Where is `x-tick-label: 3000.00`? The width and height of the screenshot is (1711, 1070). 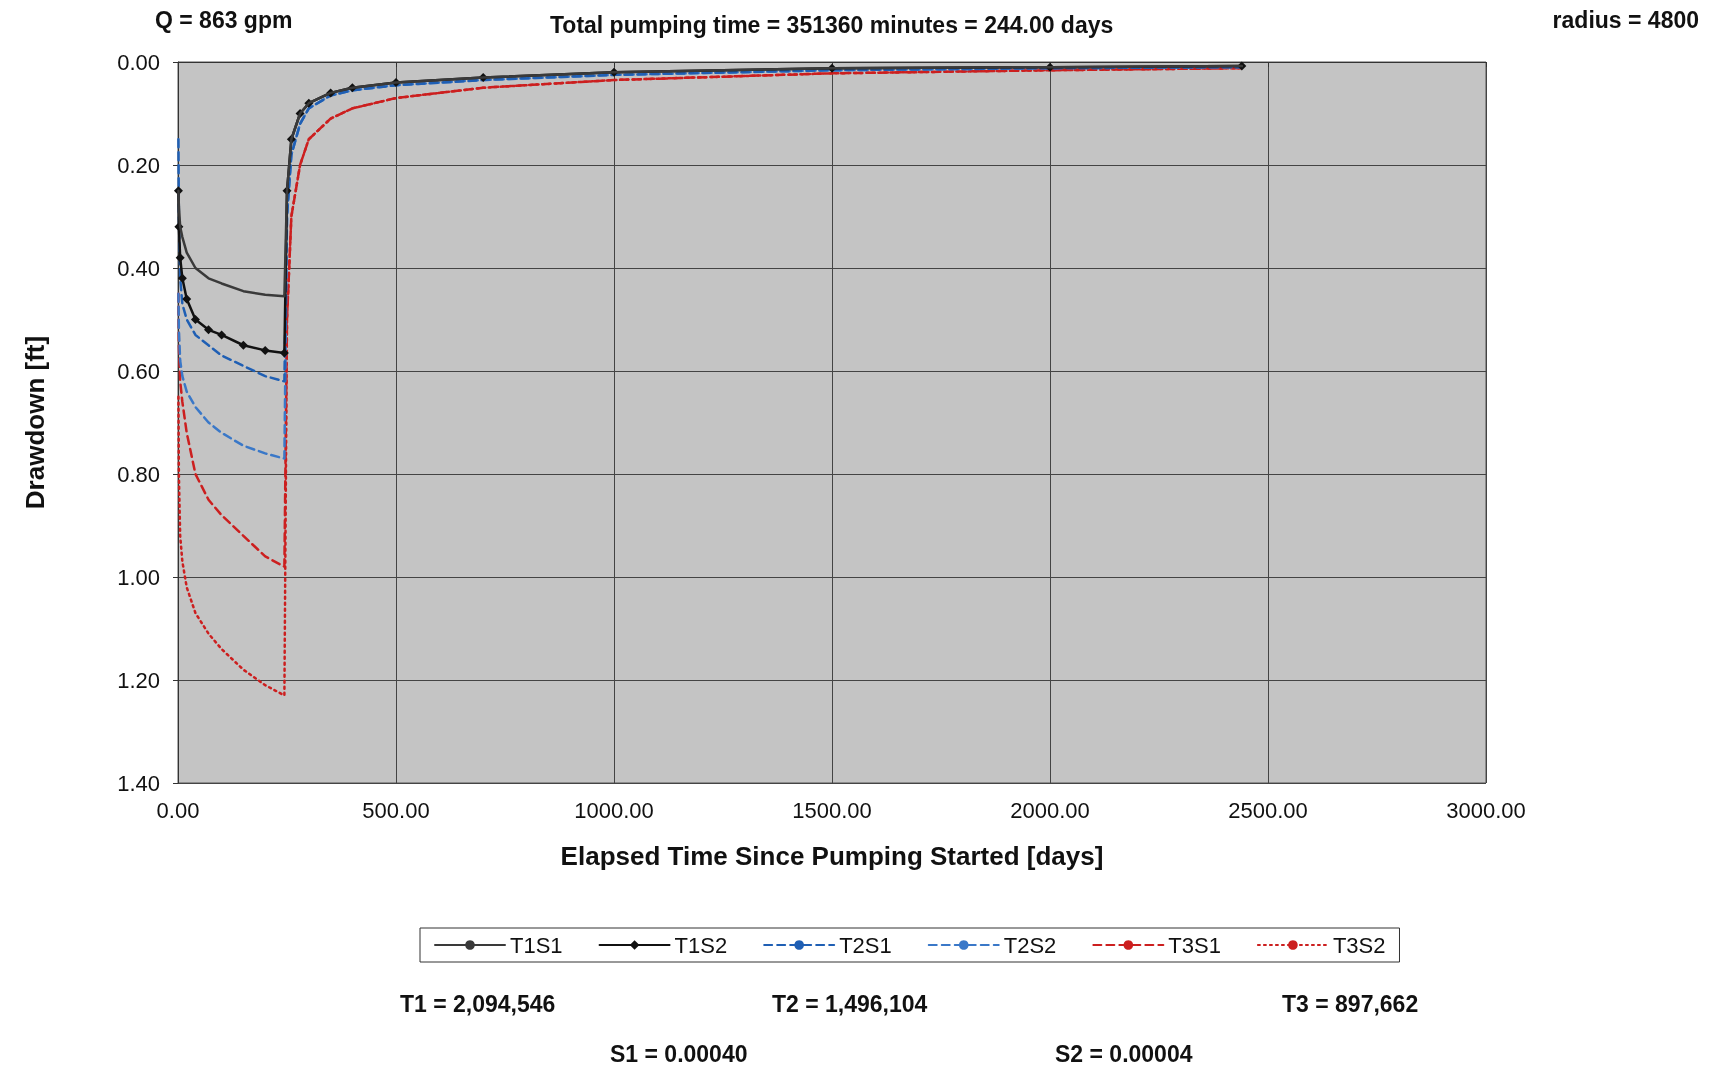
x-tick-label: 3000.00 is located at coordinates (1486, 810).